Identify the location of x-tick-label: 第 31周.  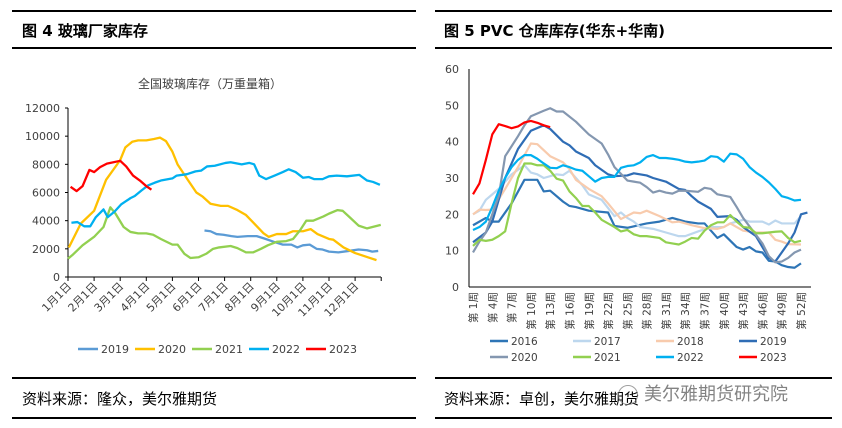
(666, 311).